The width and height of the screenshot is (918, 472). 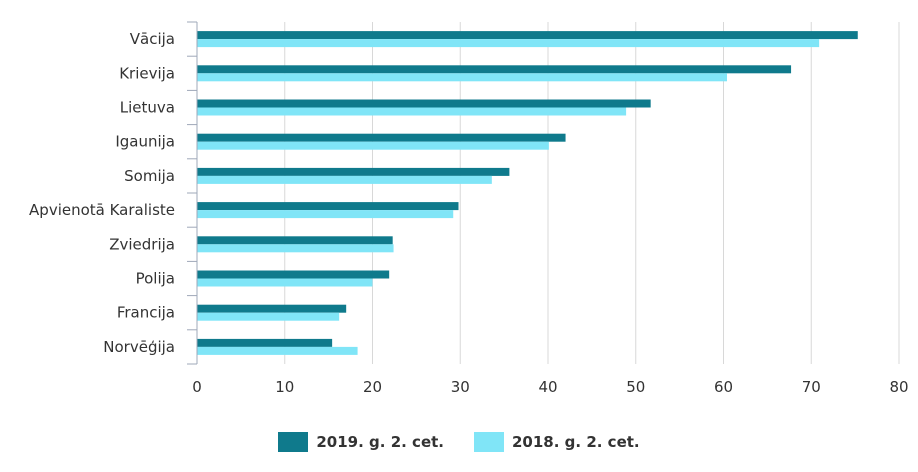 I want to click on category-label-7: Polija, so click(x=155, y=279).